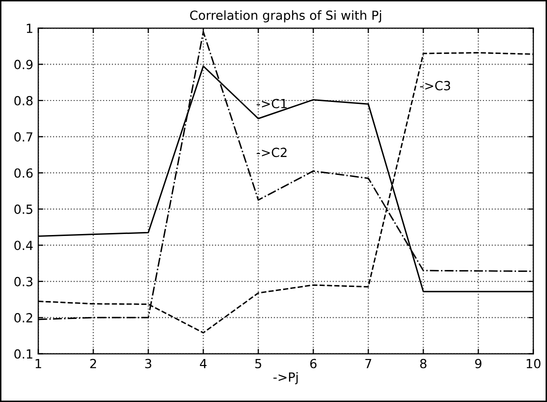  Describe the element at coordinates (23, 209) in the screenshot. I see `y-tick-label: 0.5` at that location.